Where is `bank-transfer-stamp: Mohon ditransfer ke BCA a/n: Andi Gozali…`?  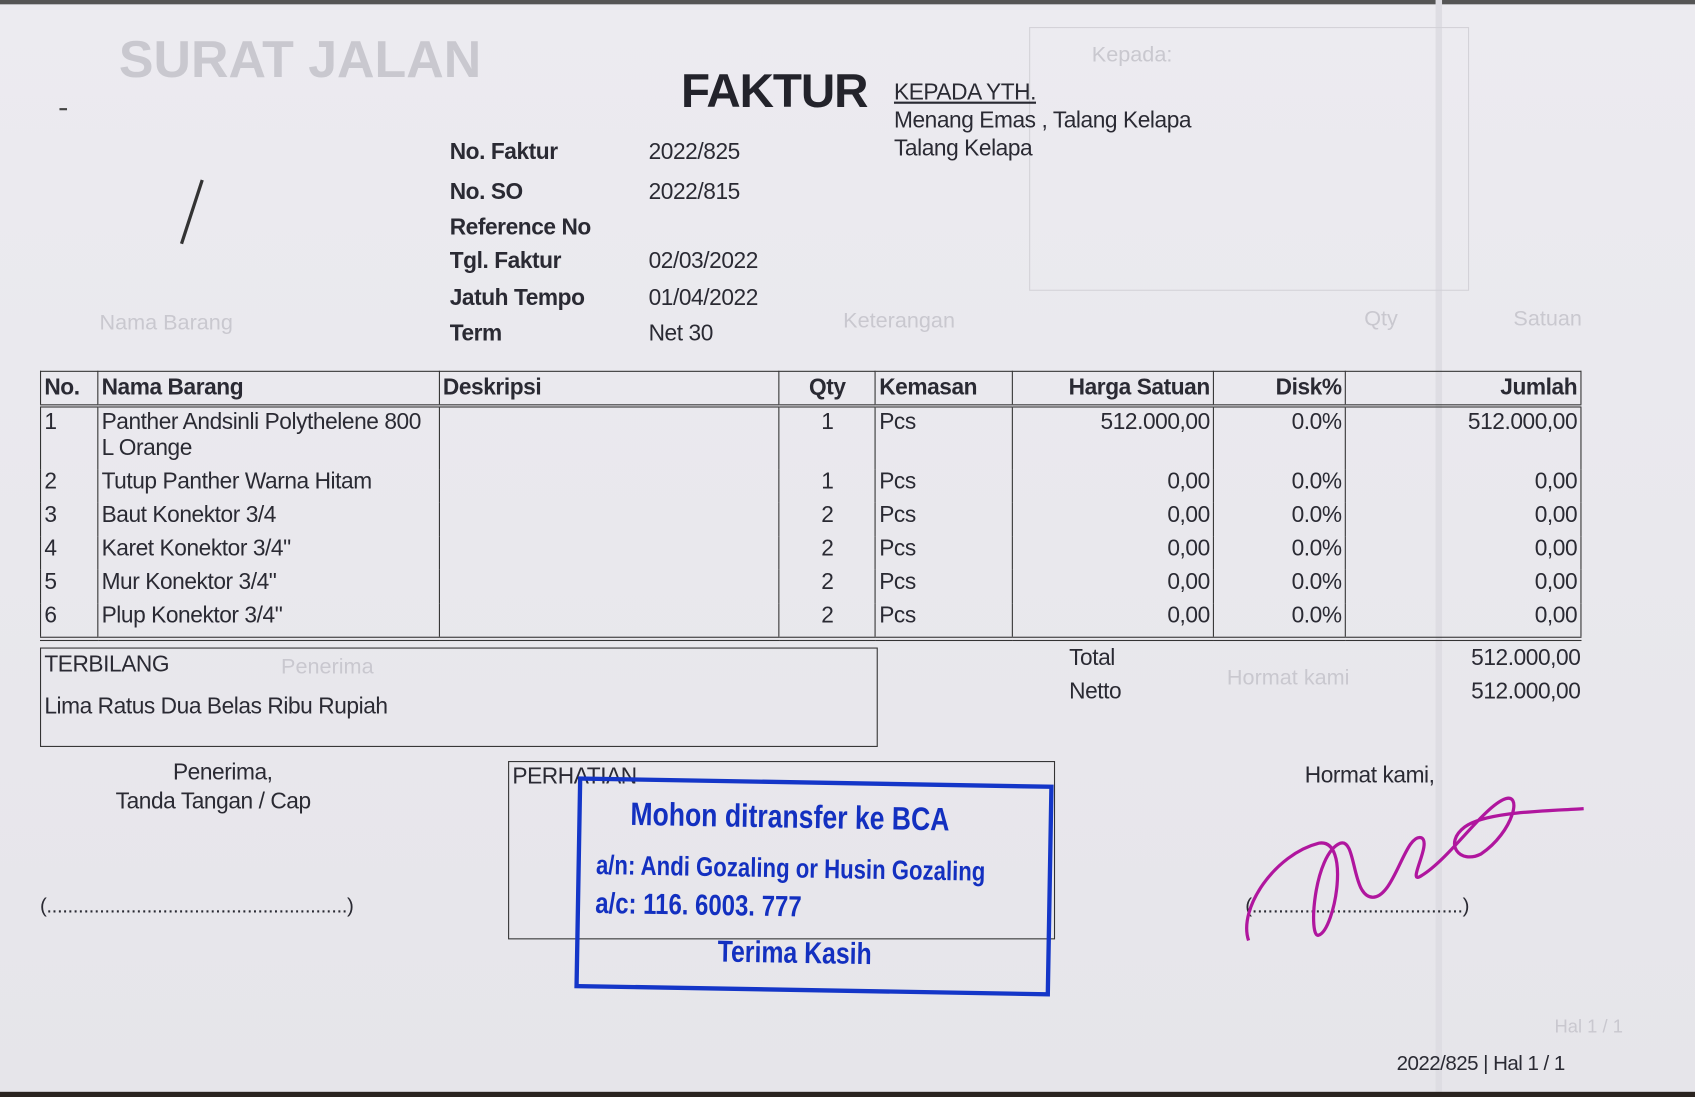 bank-transfer-stamp: Mohon ditransfer ke BCA a/n: Andi Gozali… is located at coordinates (814, 886).